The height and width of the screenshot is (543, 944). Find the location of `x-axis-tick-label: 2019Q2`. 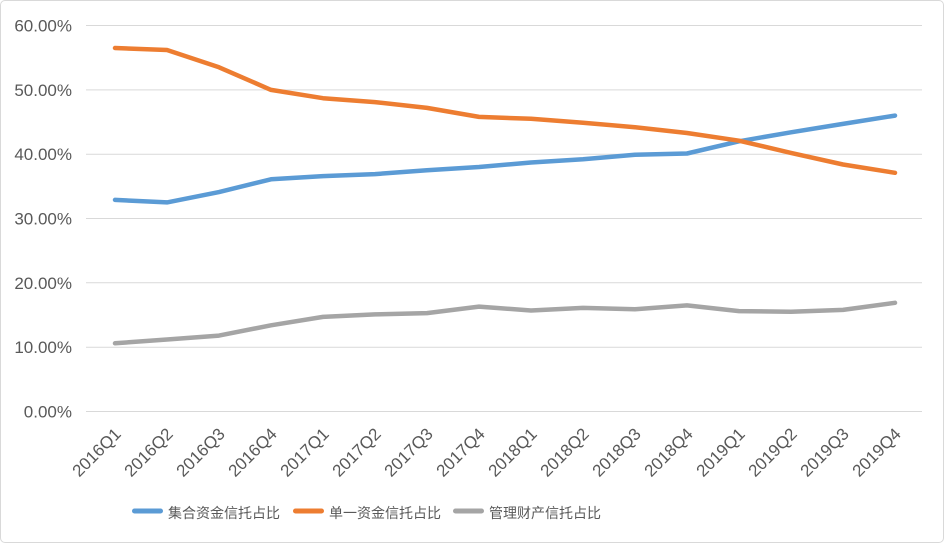

x-axis-tick-label: 2019Q2 is located at coordinates (773, 452).